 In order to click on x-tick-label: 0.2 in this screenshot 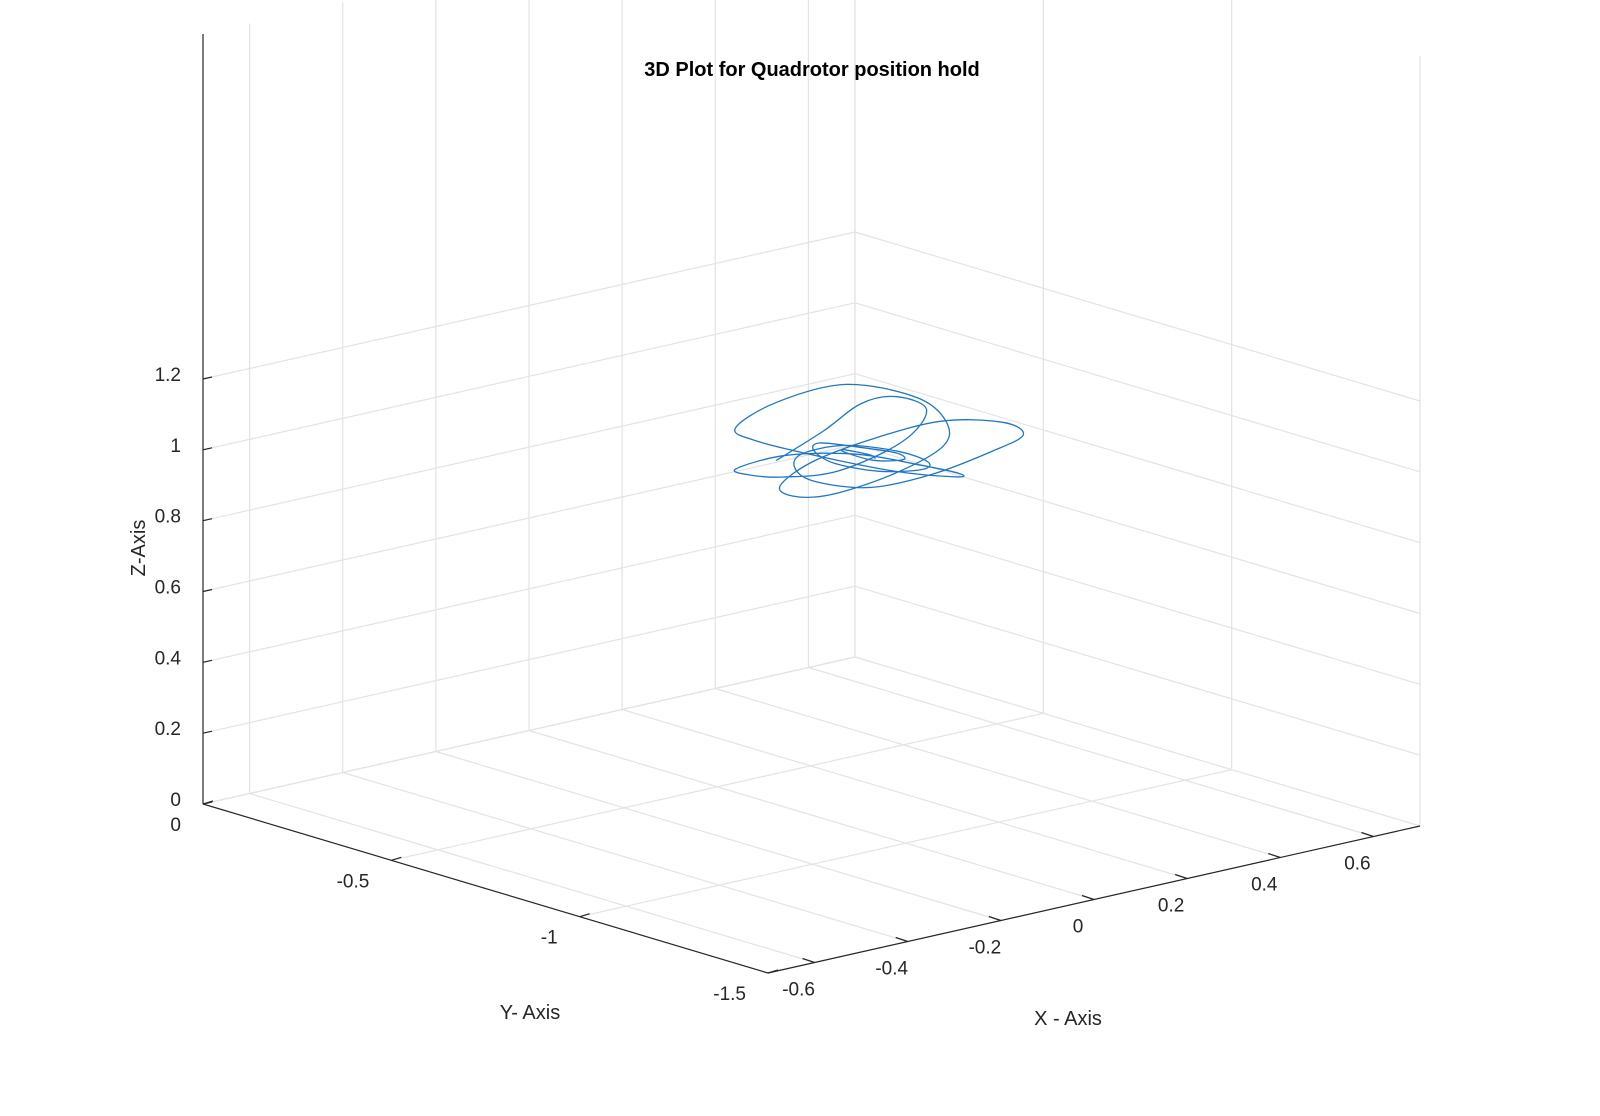, I will do `click(1171, 906)`.